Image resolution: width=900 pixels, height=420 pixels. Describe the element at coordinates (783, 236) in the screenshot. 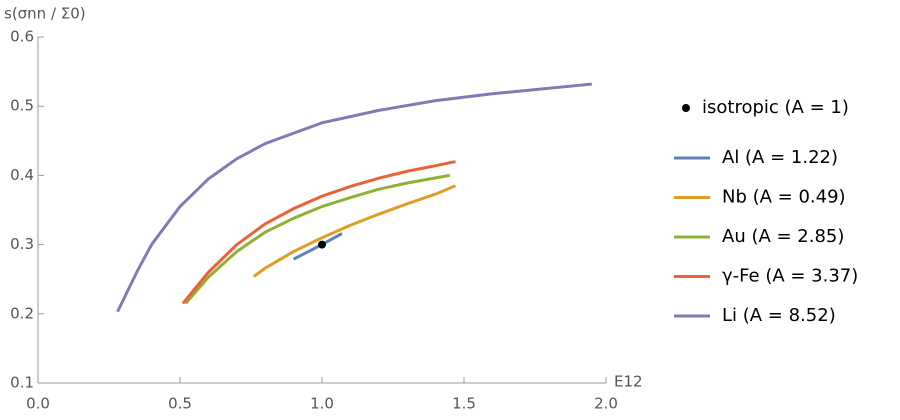

I see `legend-label: Au (A = 2.85)` at that location.